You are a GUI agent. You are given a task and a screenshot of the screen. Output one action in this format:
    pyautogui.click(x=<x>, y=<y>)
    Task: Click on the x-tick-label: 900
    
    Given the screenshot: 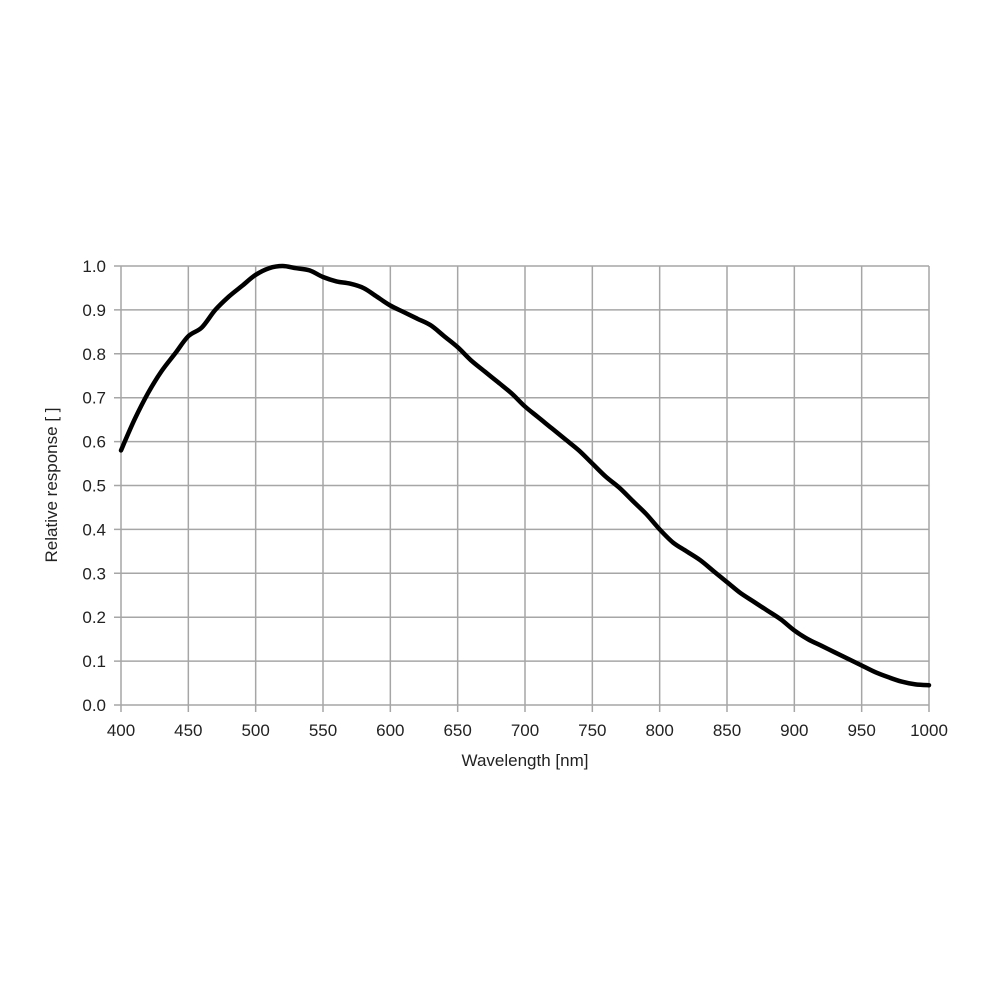 What is the action you would take?
    pyautogui.click(x=794, y=730)
    